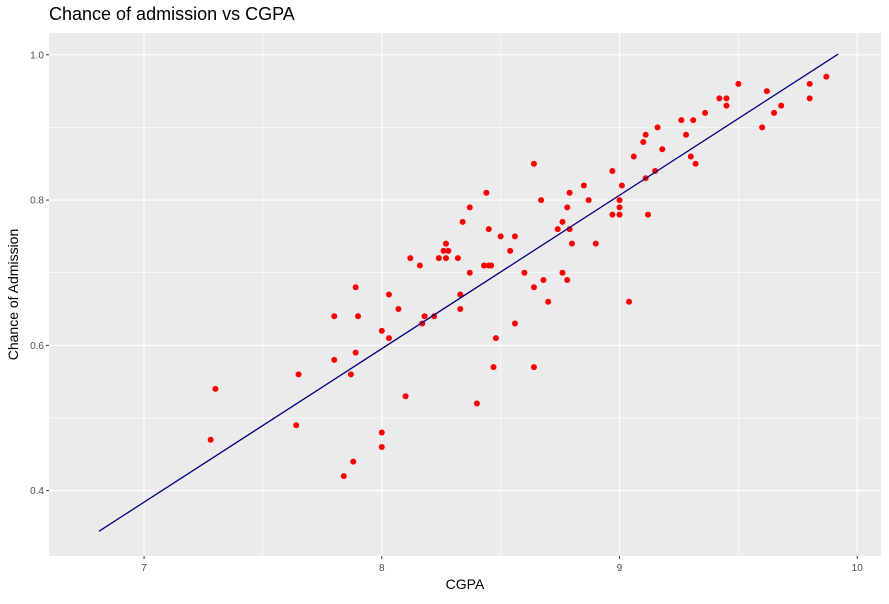  Describe the element at coordinates (39, 273) in the screenshot. I see `y-axis: 0.4 0.6 0.8 1.0` at that location.